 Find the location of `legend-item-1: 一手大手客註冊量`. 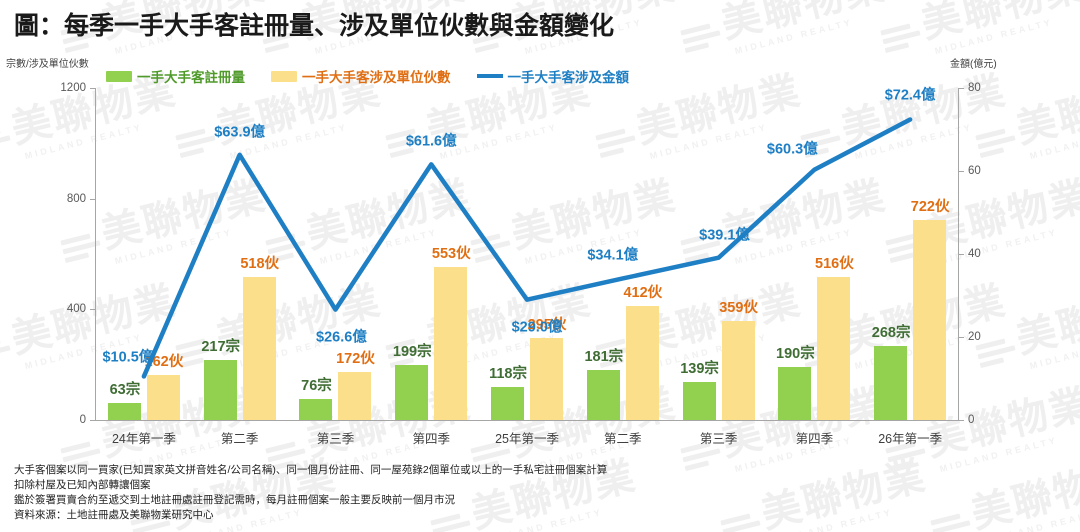

legend-item-1: 一手大手客註冊量 is located at coordinates (175, 76).